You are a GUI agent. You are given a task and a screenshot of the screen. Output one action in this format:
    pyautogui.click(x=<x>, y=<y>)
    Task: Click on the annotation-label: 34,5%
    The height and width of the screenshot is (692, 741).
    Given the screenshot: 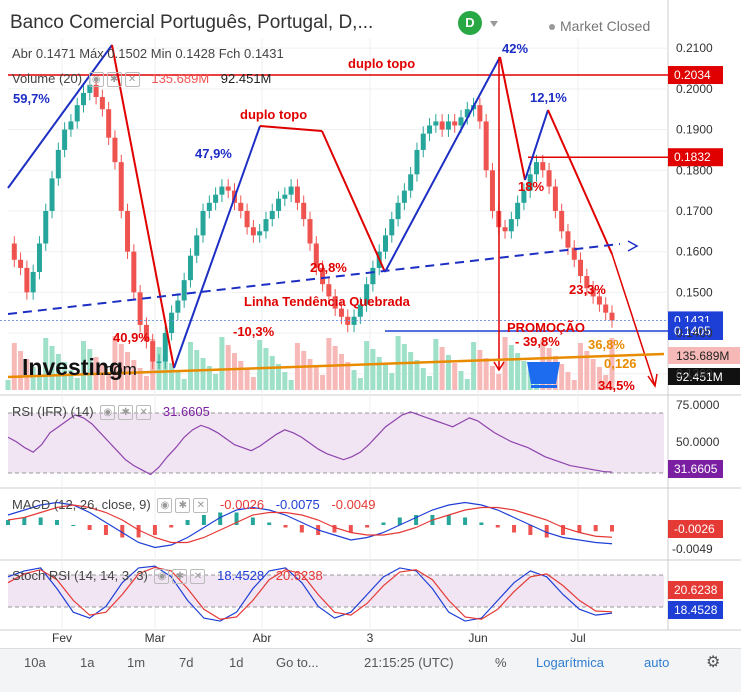 What is the action you would take?
    pyautogui.click(x=616, y=385)
    